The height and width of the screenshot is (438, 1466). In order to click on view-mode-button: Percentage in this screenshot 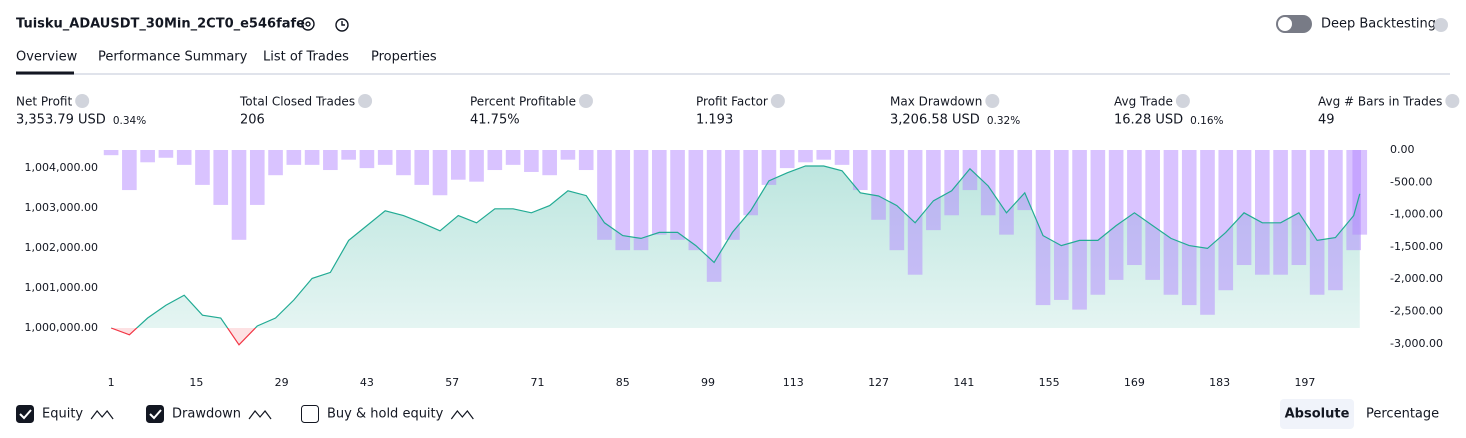, I will do `click(1402, 414)`.